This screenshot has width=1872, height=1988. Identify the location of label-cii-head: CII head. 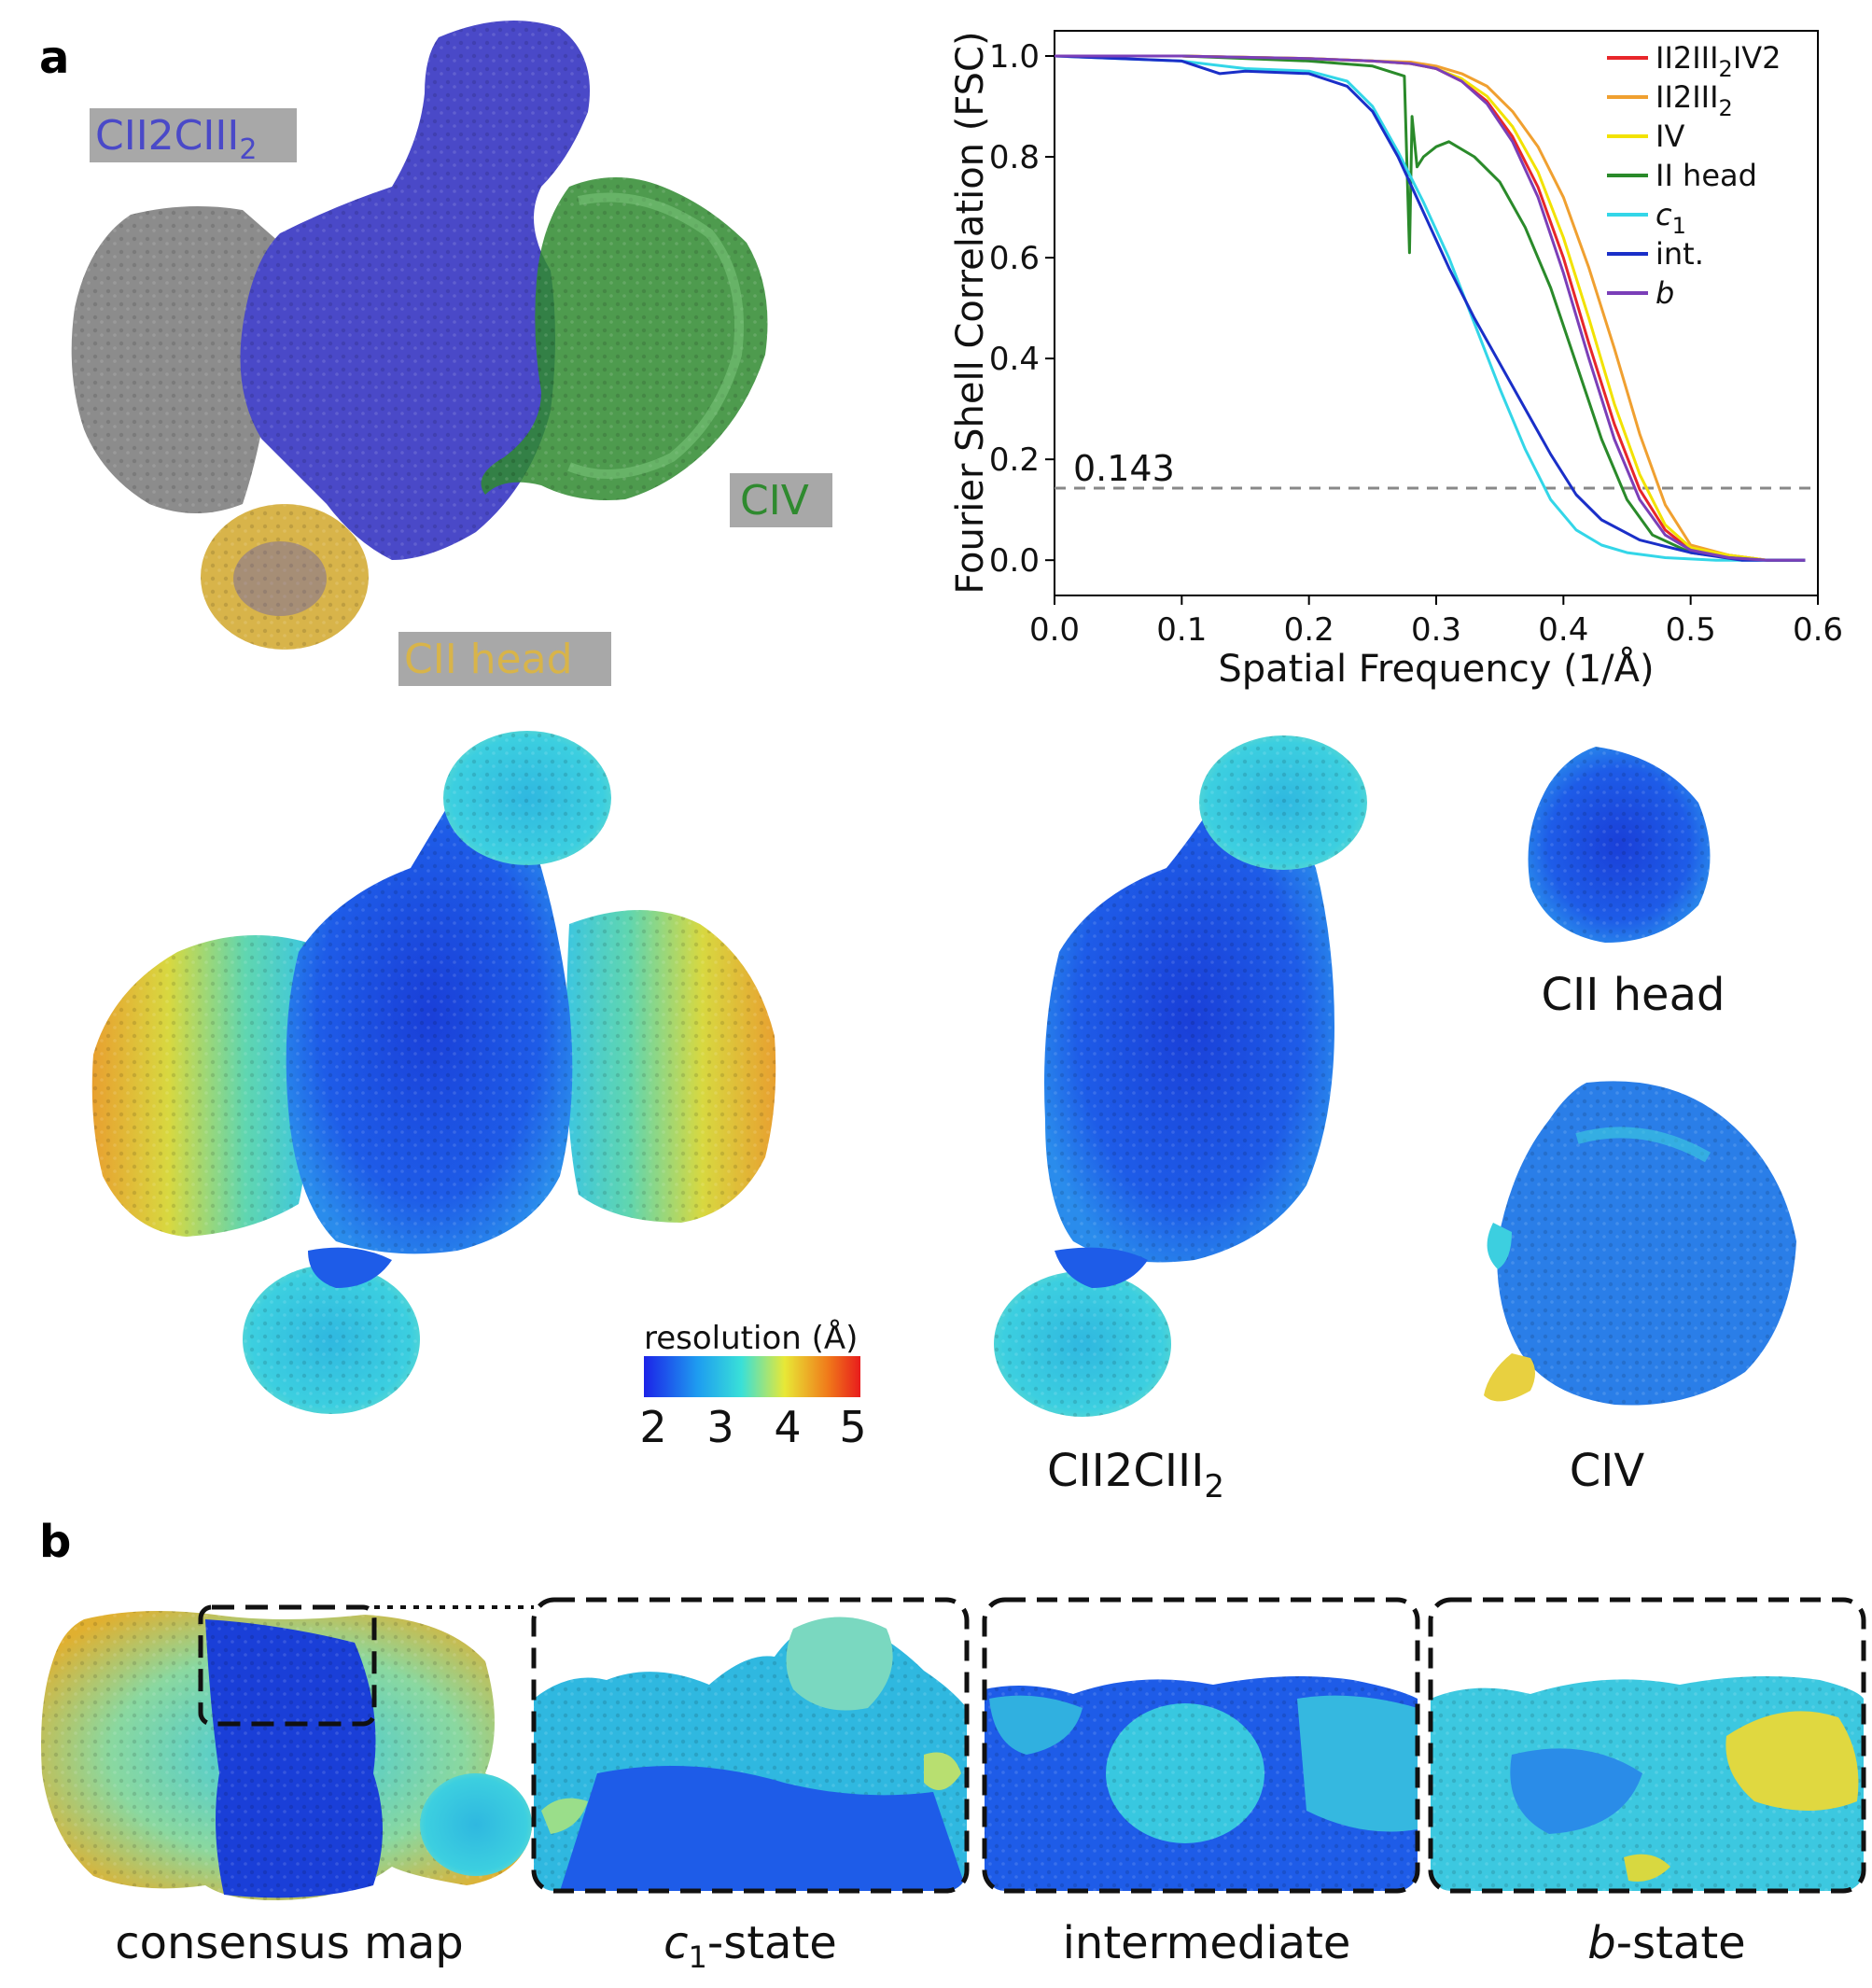
(488, 659).